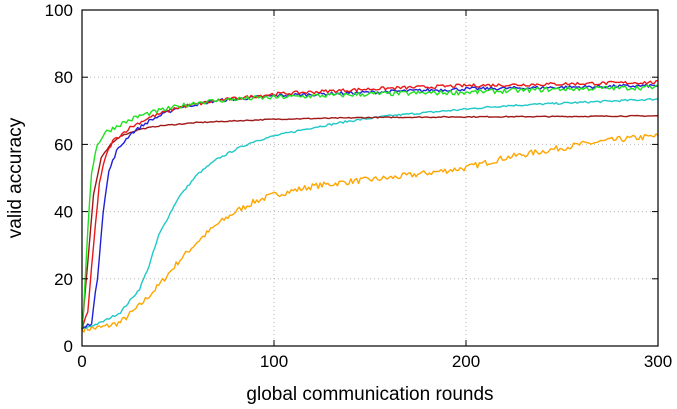 The image size is (677, 409). What do you see at coordinates (59, 10) in the screenshot?
I see `y-tick-label: 100` at bounding box center [59, 10].